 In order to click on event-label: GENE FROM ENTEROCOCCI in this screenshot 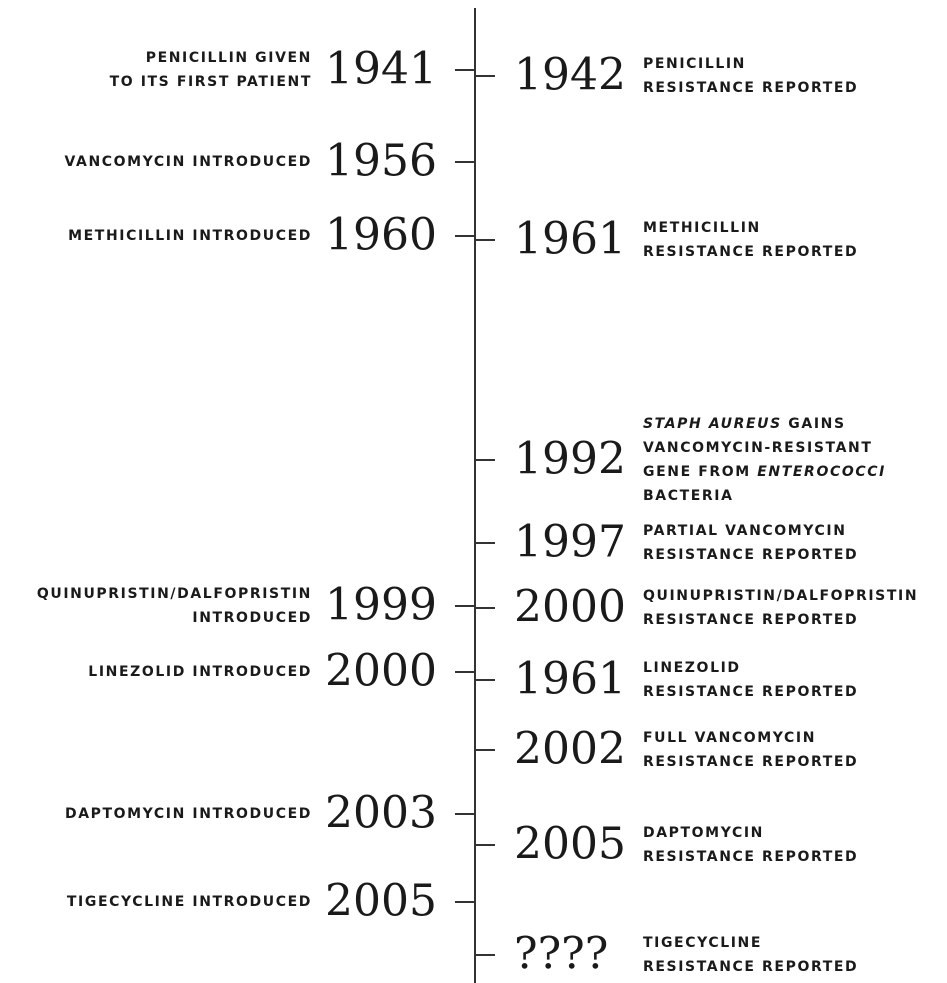, I will do `click(764, 472)`.